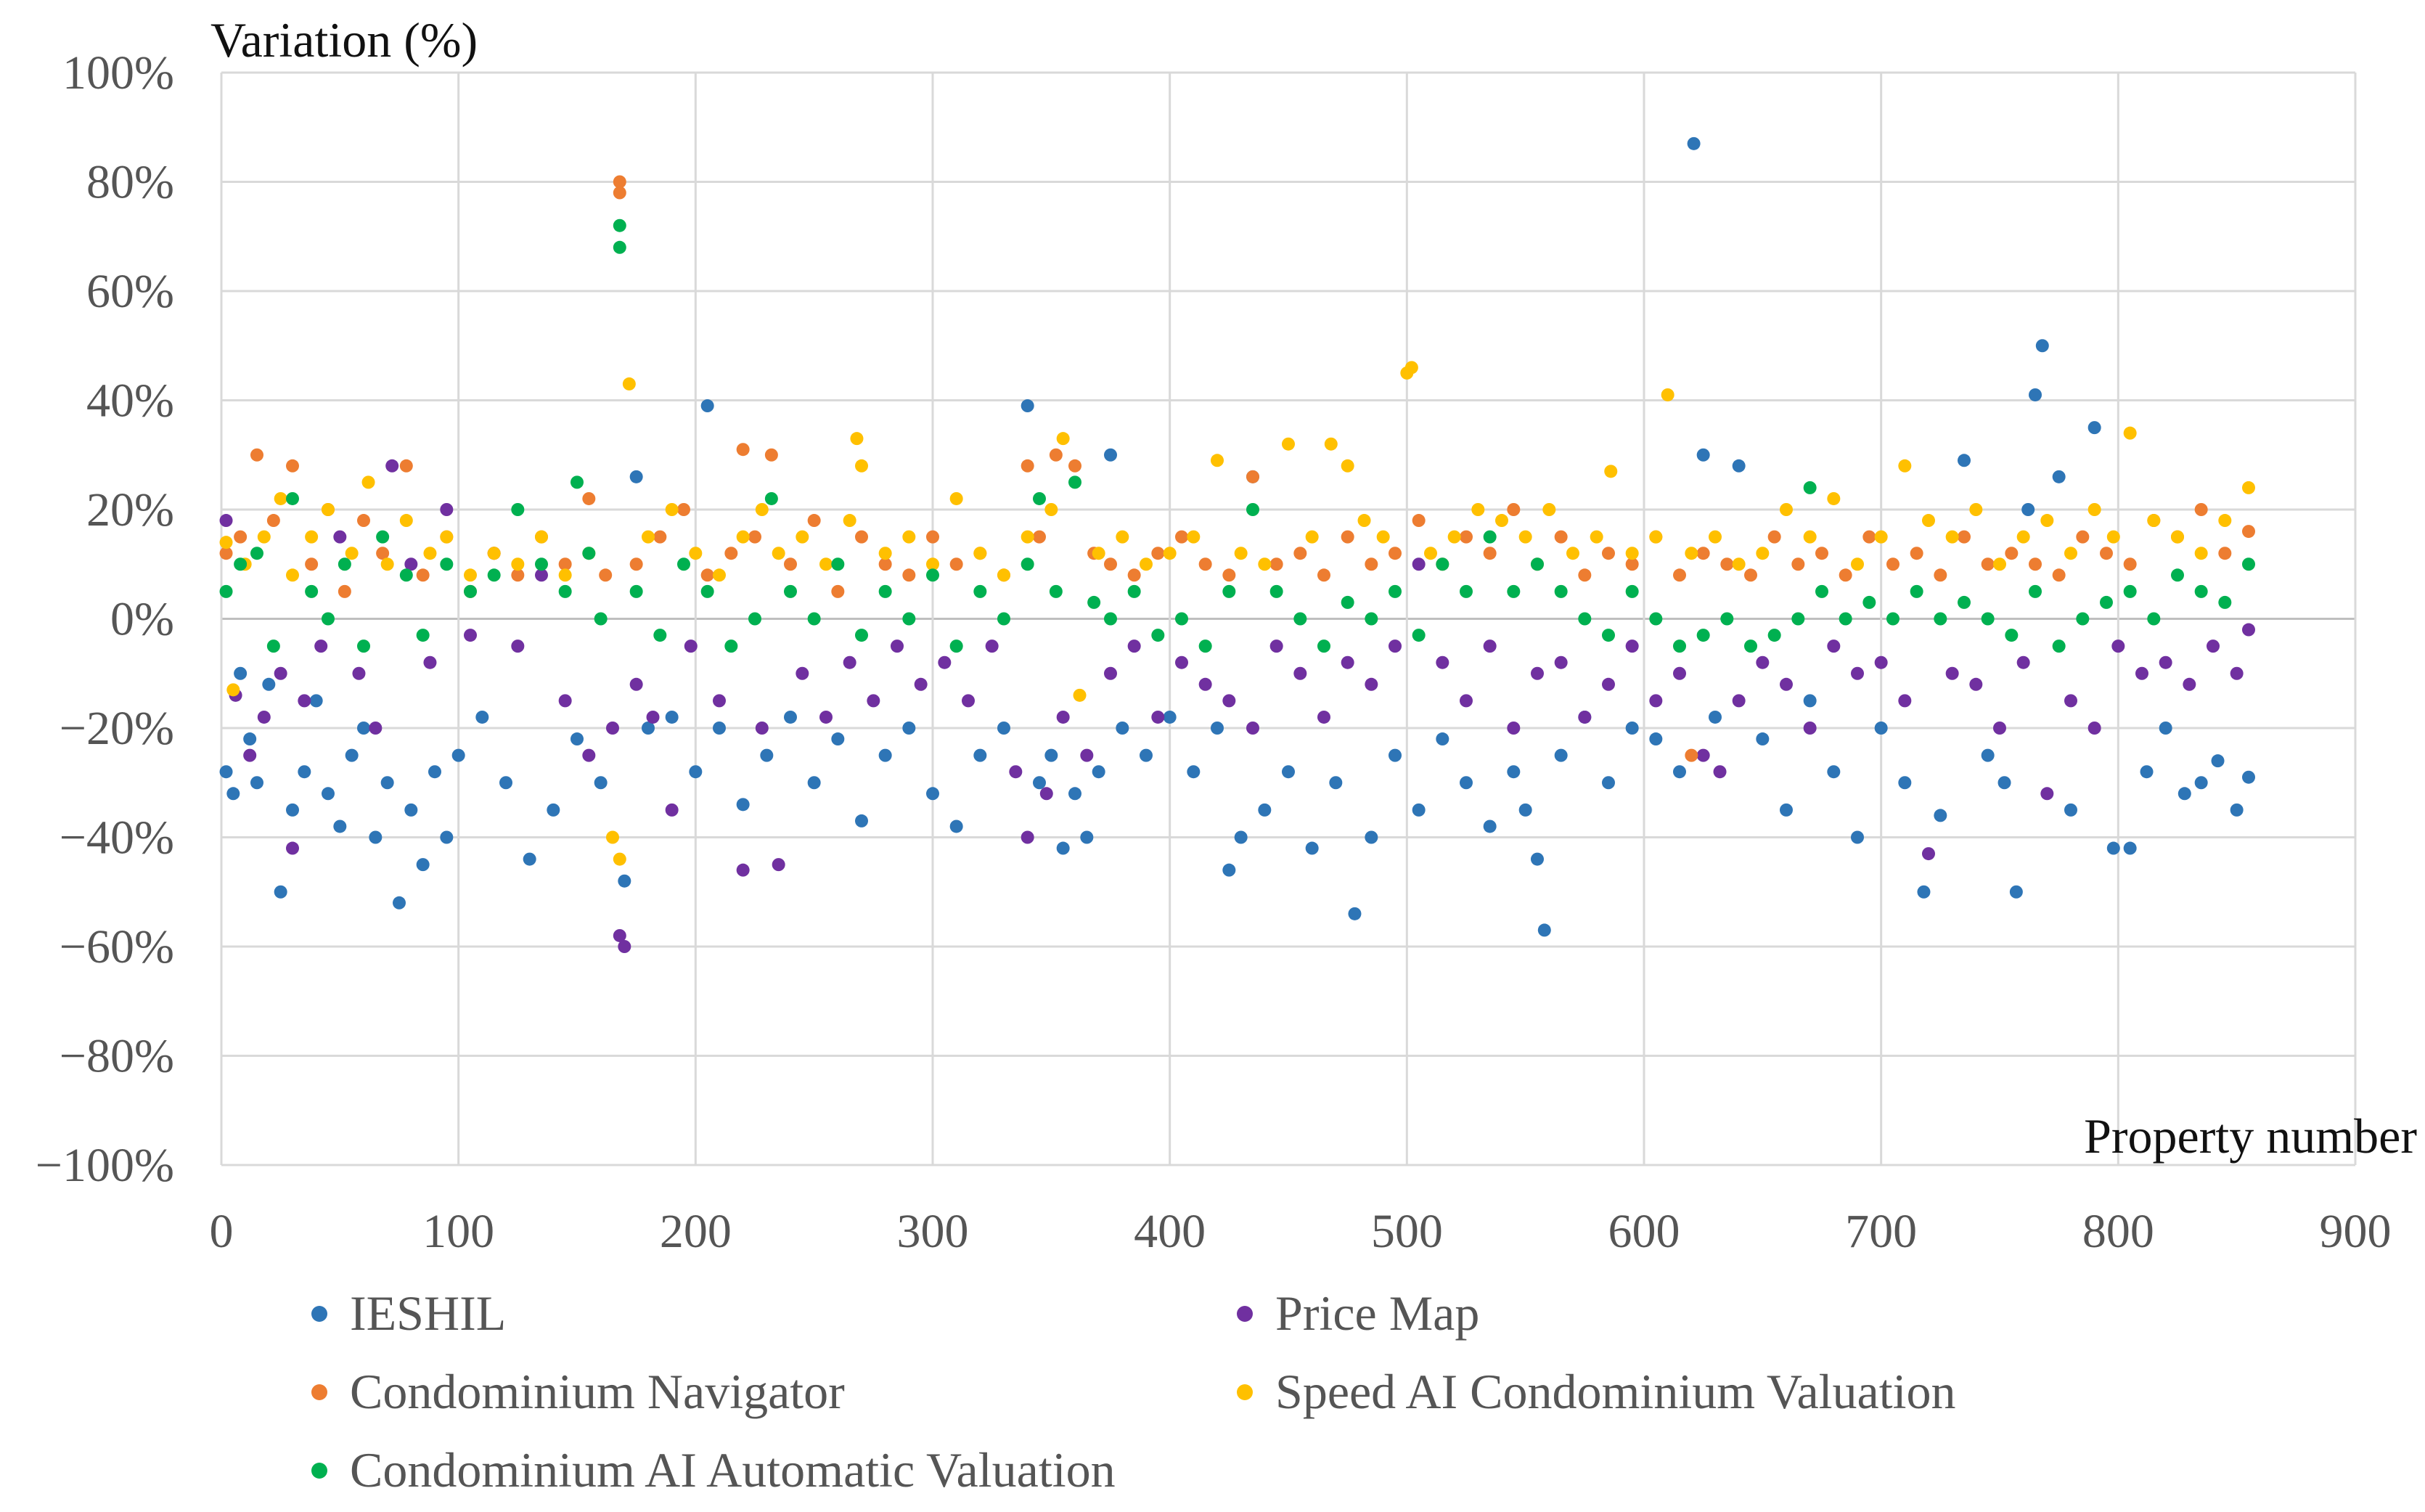  Describe the element at coordinates (1358, 1313) in the screenshot. I see `legend-item: Price Map` at that location.